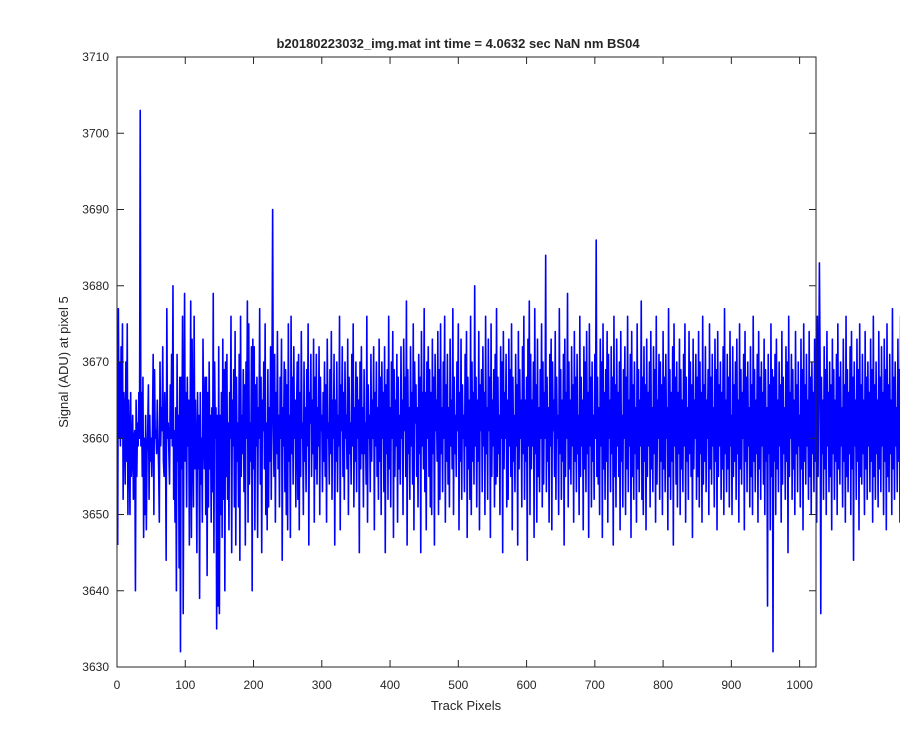  What do you see at coordinates (458, 685) in the screenshot?
I see `x-tick-label-500: 500` at bounding box center [458, 685].